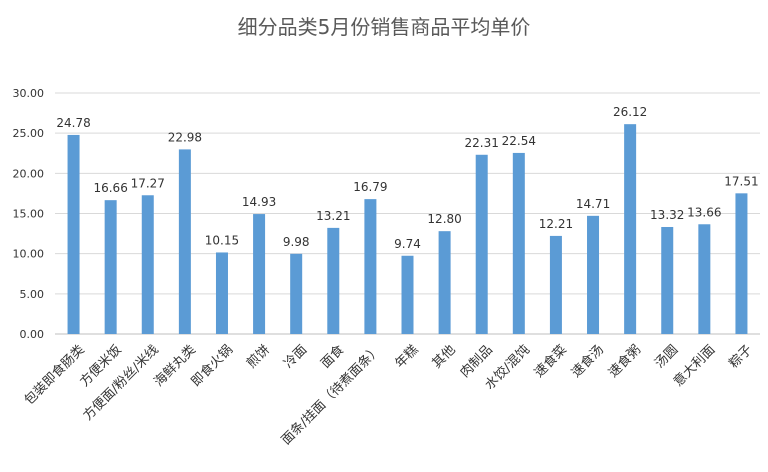  I want to click on data-label: 13.21, so click(333, 216).